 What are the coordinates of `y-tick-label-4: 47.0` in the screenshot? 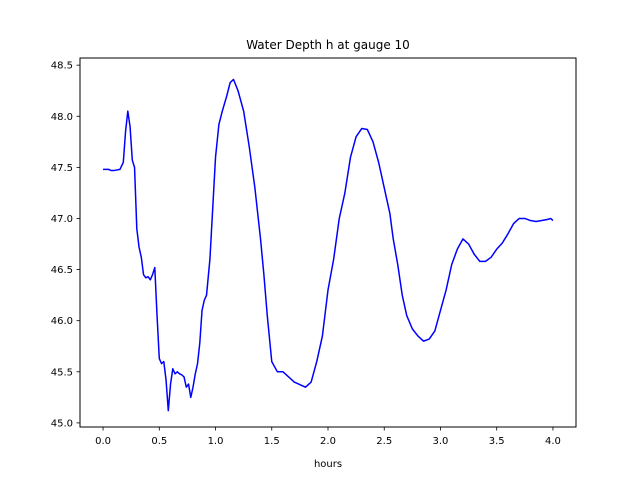 It's located at (62, 219).